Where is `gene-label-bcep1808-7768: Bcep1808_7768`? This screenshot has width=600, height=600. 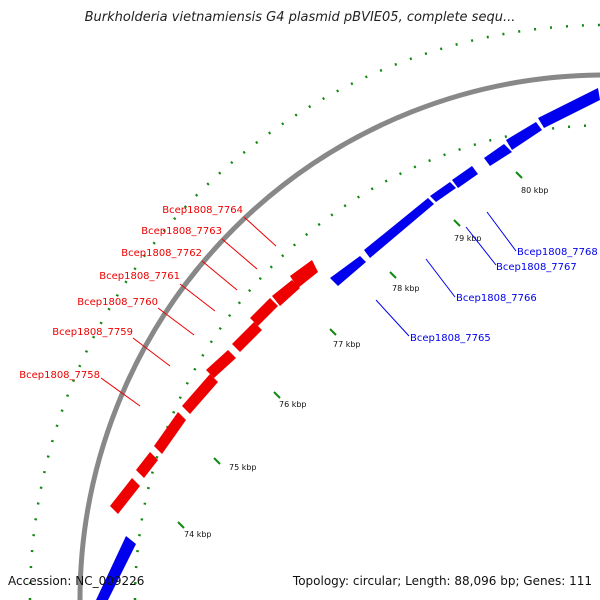
gene-label-bcep1808-7768: Bcep1808_7768 is located at coordinates (557, 252).